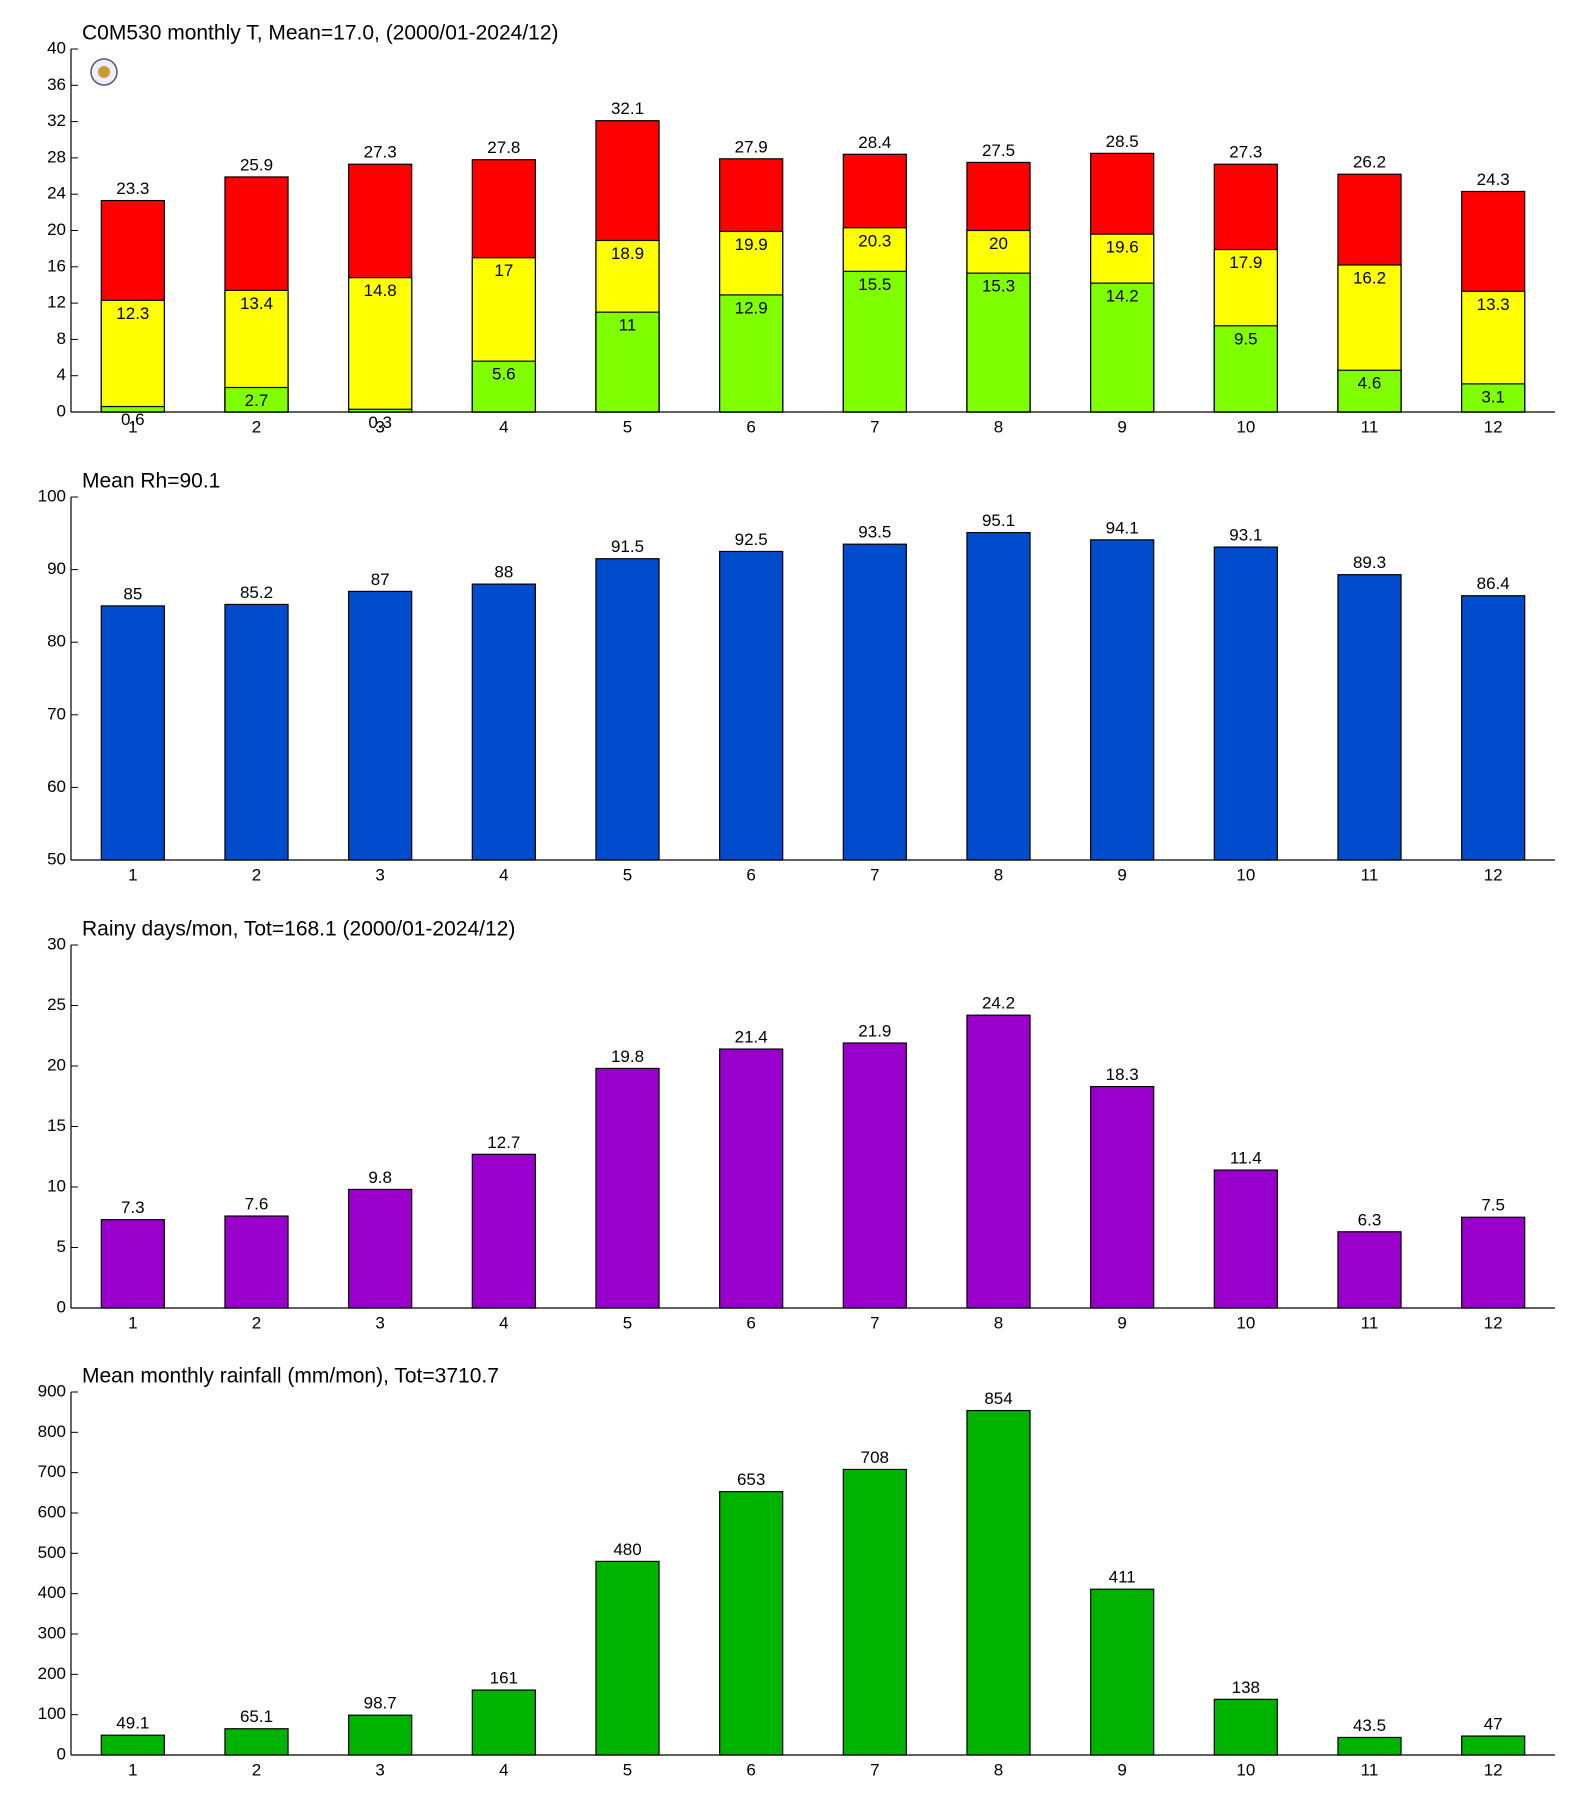 The image size is (1580, 1800). What do you see at coordinates (380, 290) in the screenshot?
I see `data-label: 14.8` at bounding box center [380, 290].